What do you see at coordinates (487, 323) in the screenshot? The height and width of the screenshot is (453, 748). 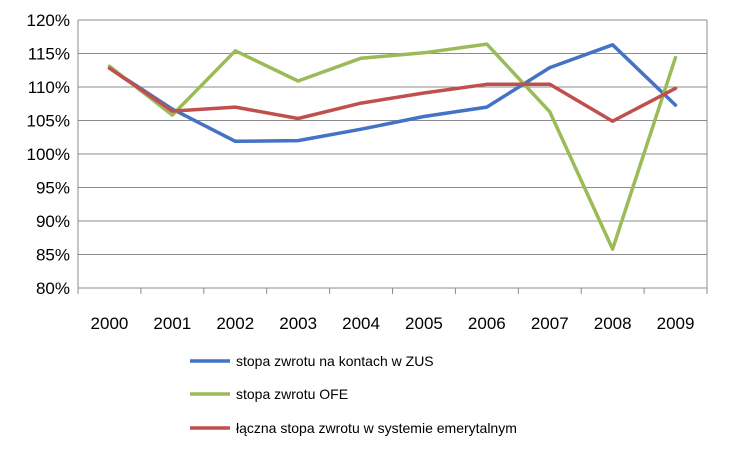 I see `x-tick-label: 2006` at bounding box center [487, 323].